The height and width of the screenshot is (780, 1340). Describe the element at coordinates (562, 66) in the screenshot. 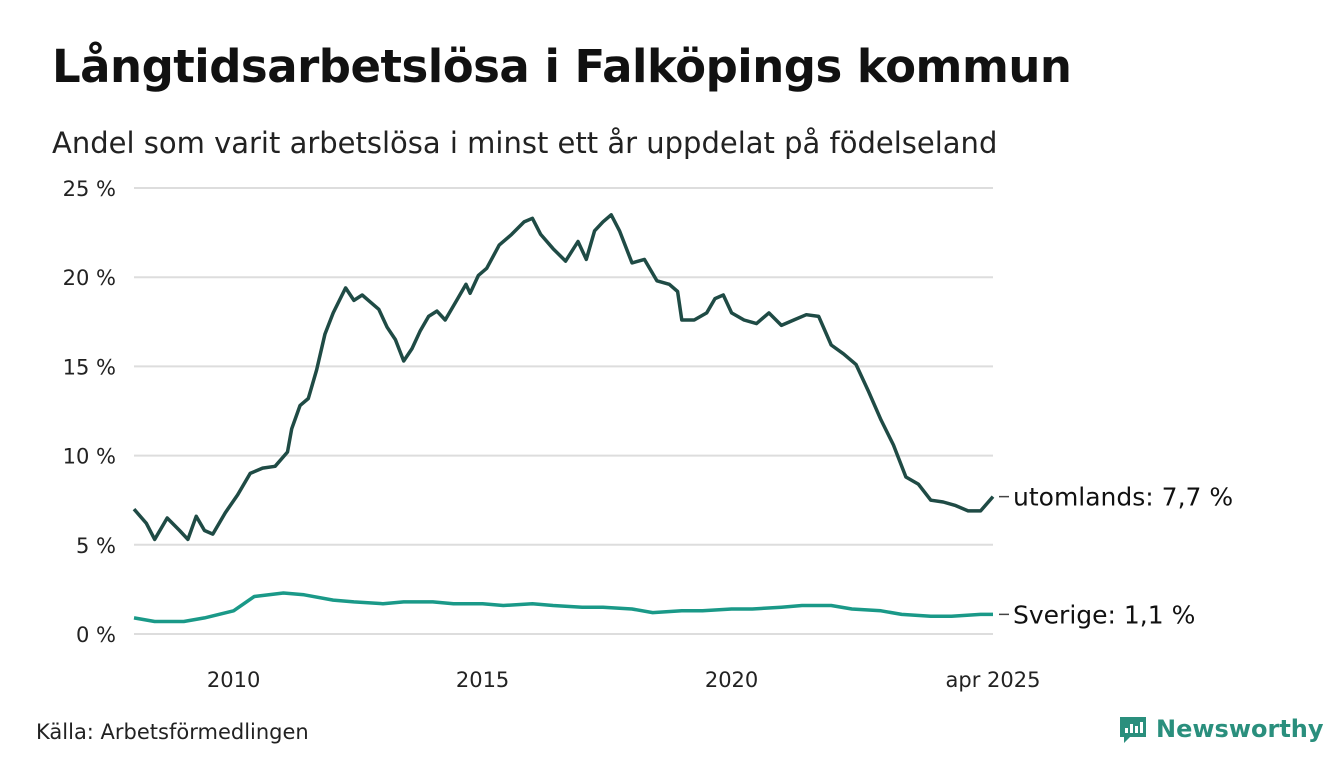

I see `chart-title: Långtidsarbetslösa i Falköpings kommun` at that location.